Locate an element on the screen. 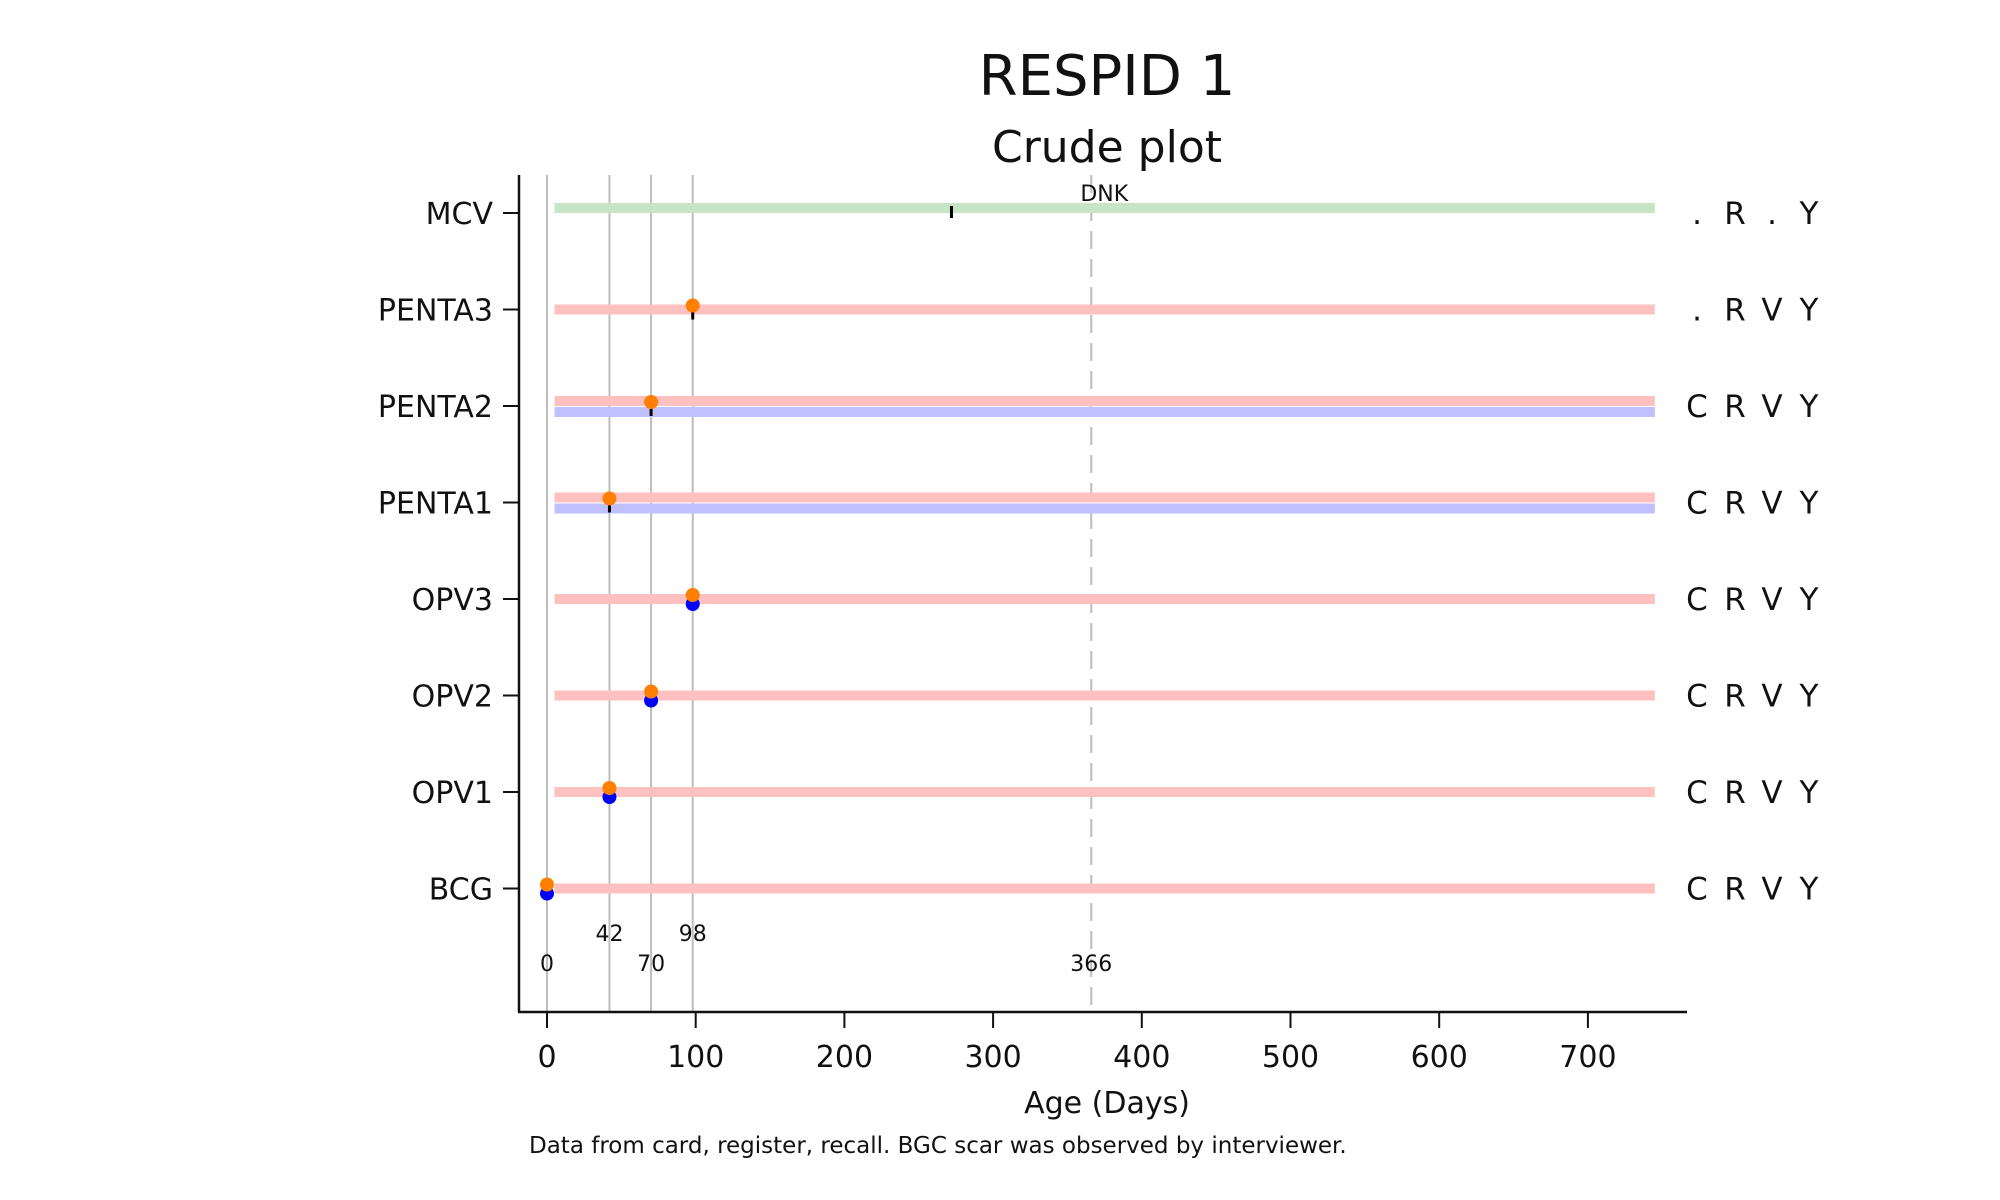 This screenshot has height=1200, width=2000. vaccine-row: MCV DNK. R. Y is located at coordinates (1122, 207).